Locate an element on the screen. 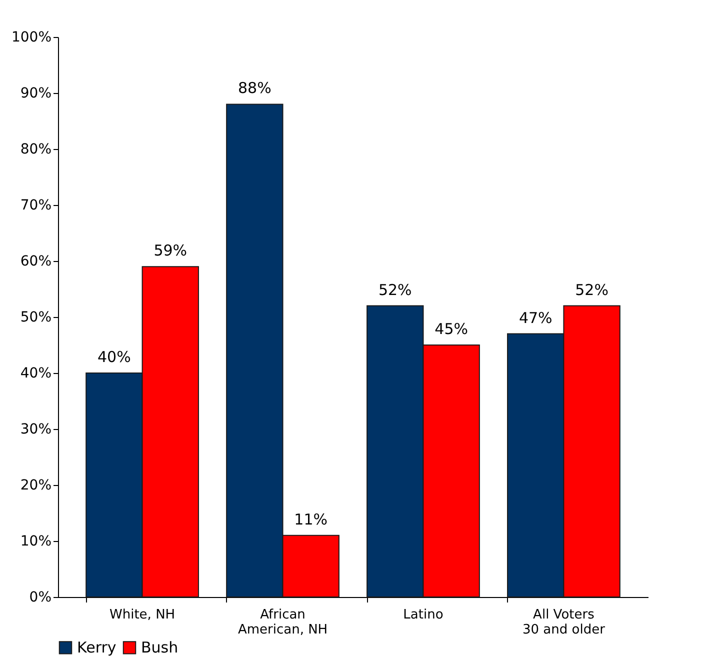 Image resolution: width=725 pixels, height=665 pixels. text: 45% is located at coordinates (451, 329).